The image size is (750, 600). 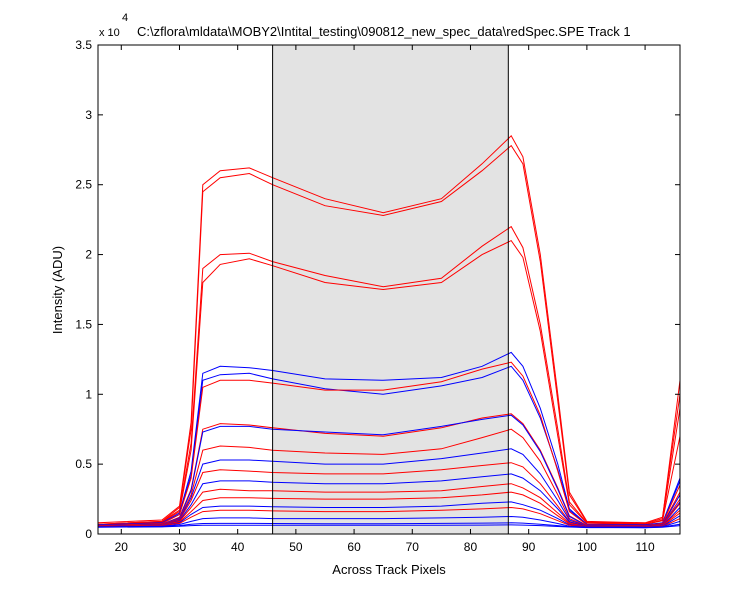 I want to click on y-tick-label: 0, so click(x=88, y=534).